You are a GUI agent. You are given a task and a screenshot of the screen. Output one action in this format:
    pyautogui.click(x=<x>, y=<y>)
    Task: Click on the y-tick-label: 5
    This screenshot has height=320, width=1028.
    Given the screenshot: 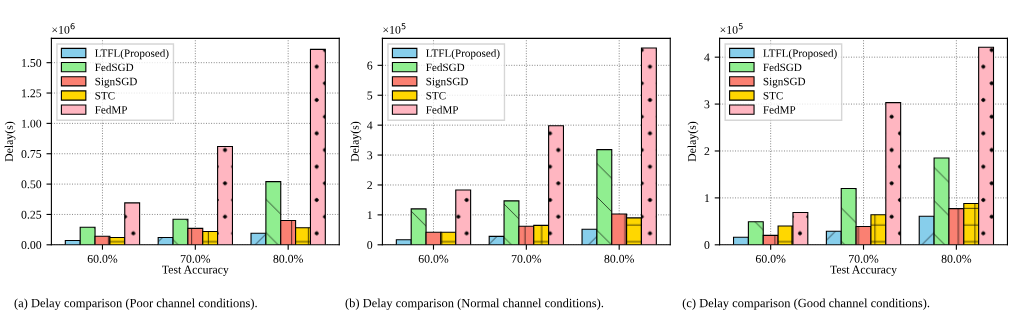 What is the action you would take?
    pyautogui.click(x=370, y=95)
    